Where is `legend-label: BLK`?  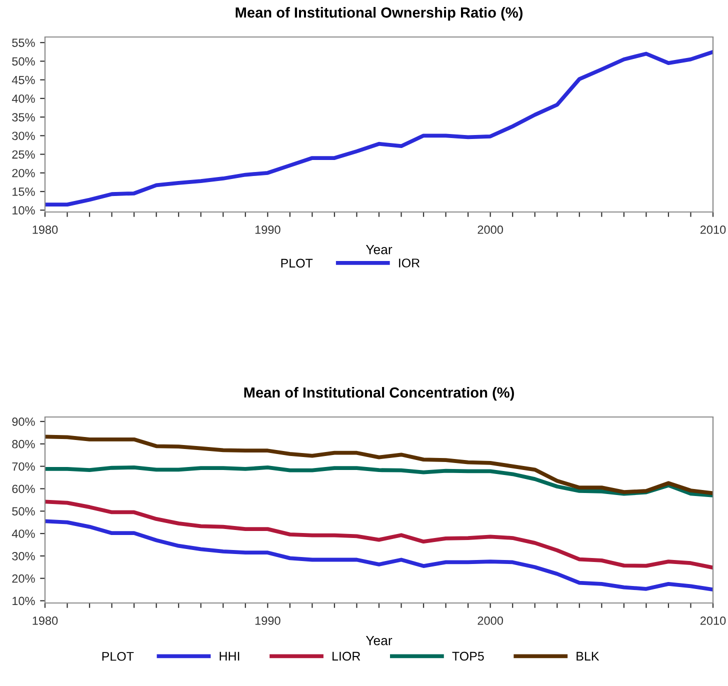
legend-label: BLK is located at coordinates (588, 656).